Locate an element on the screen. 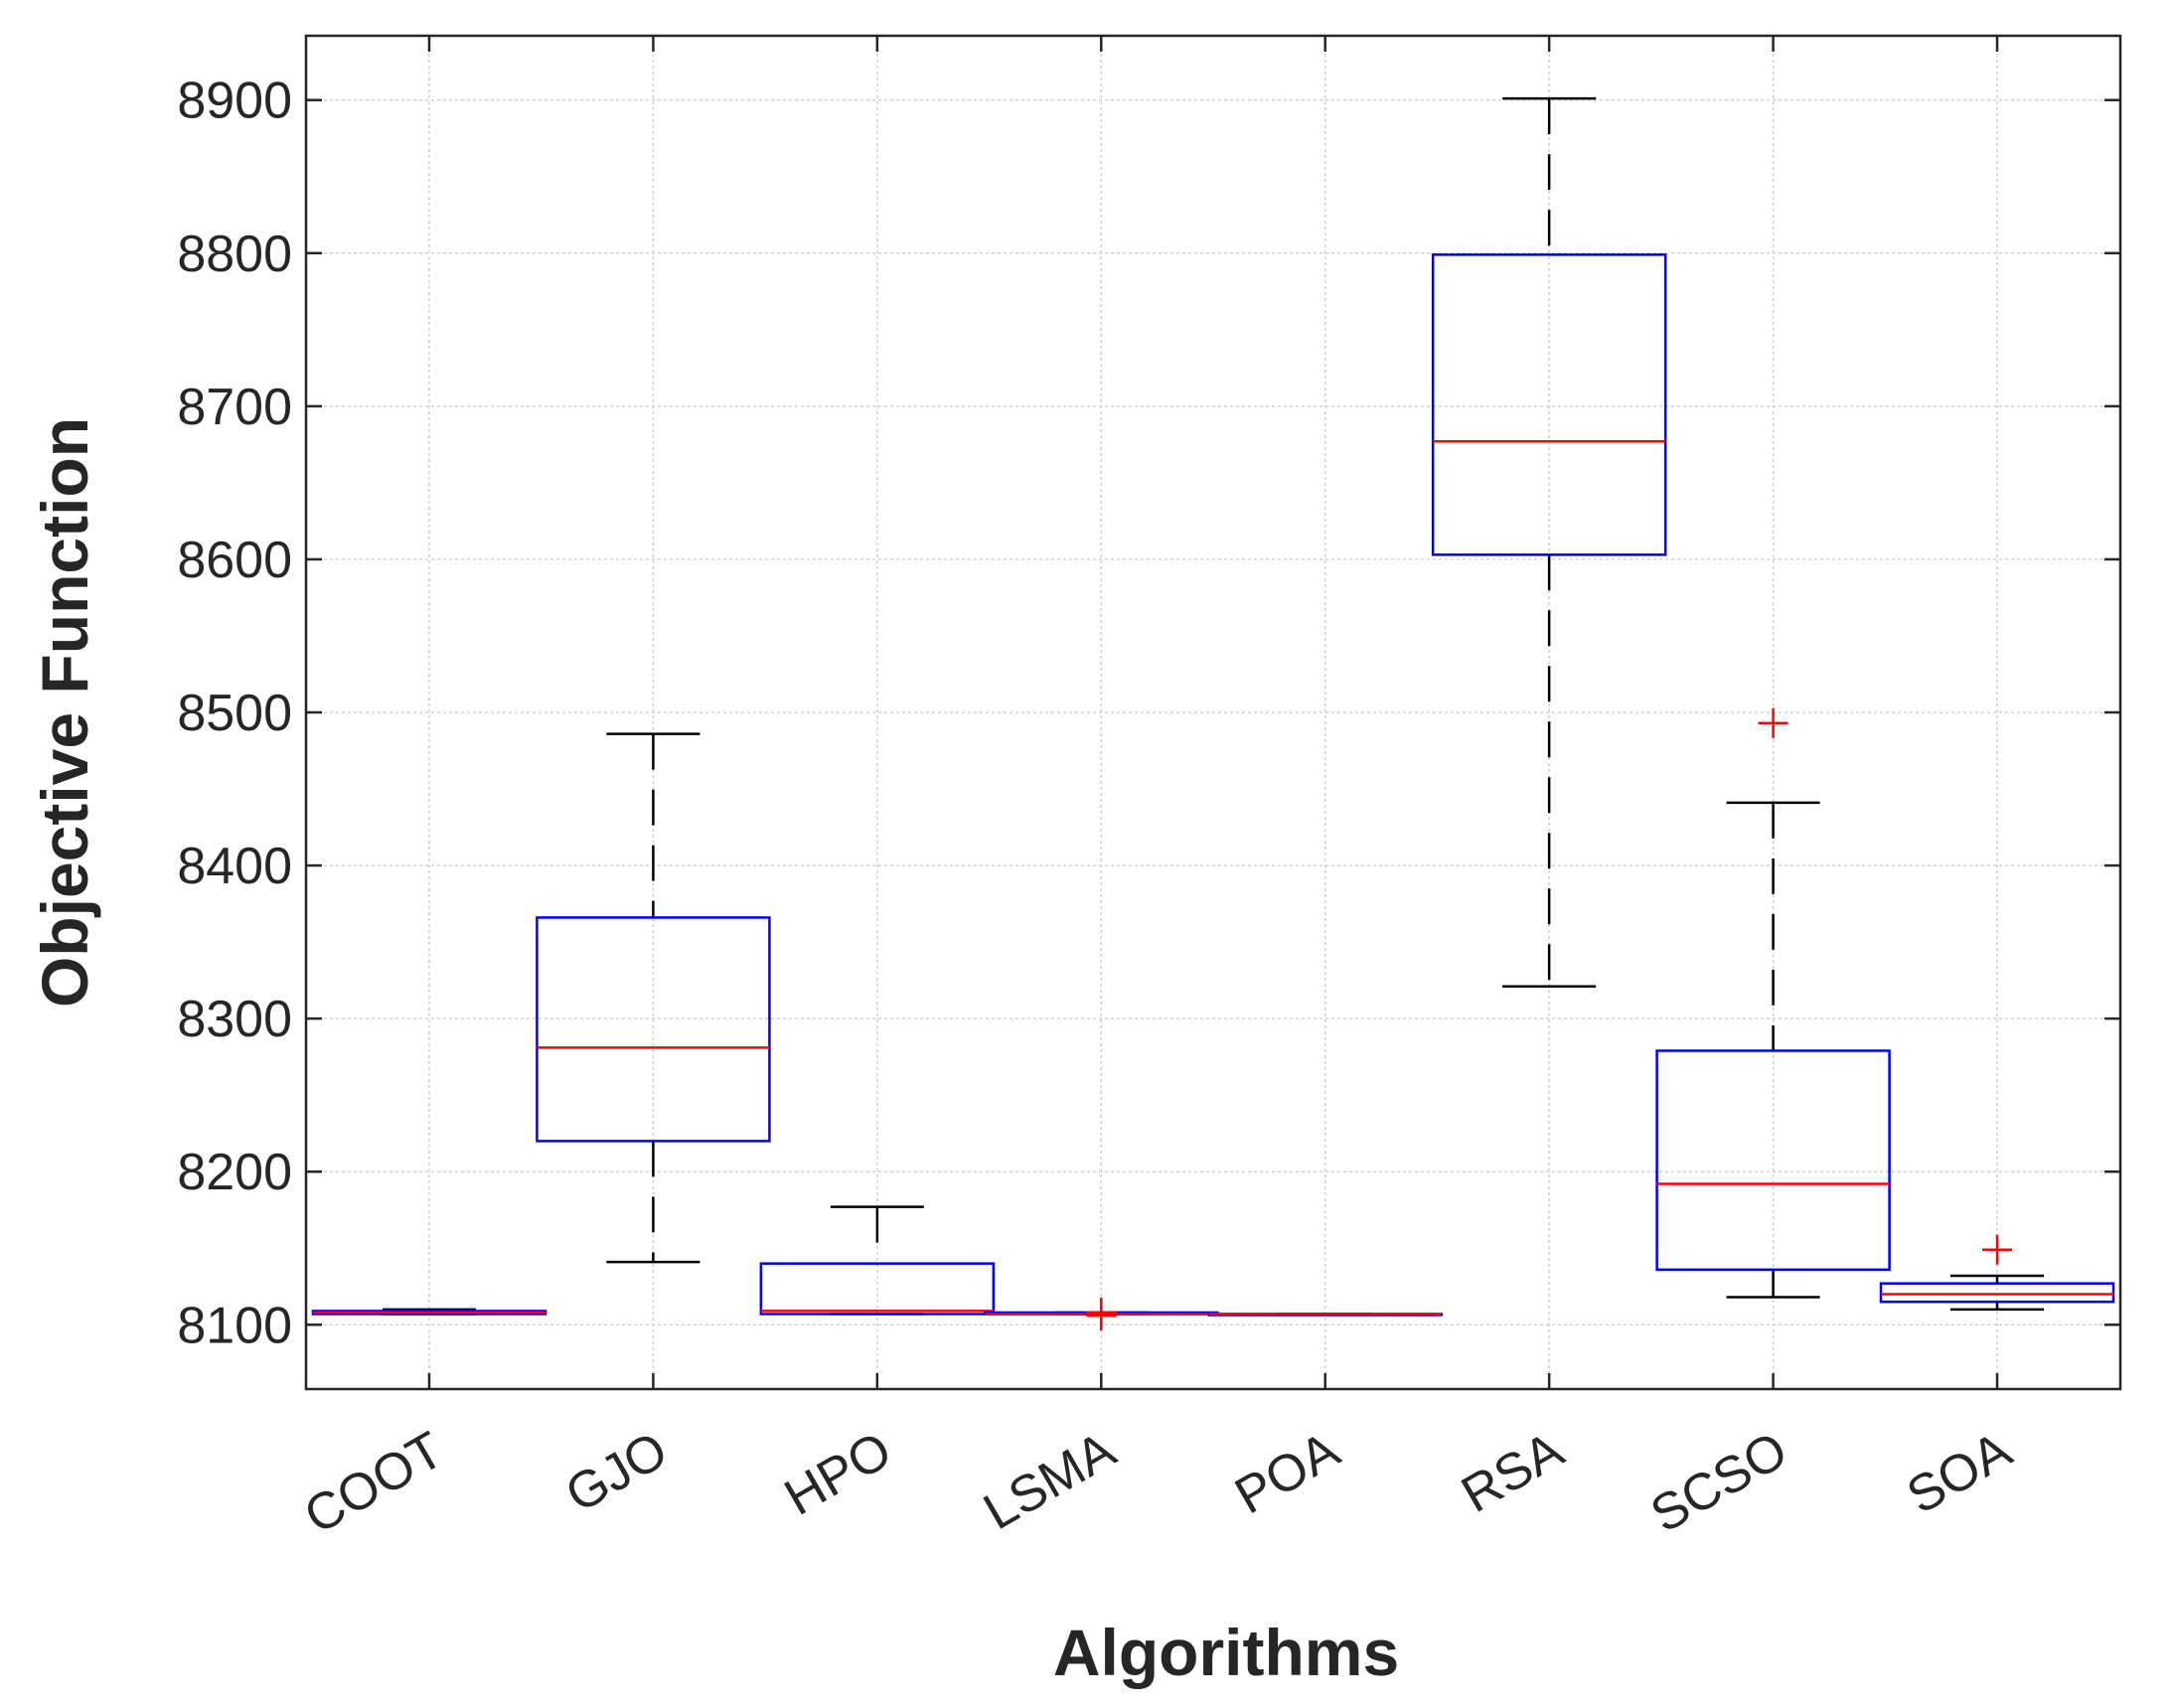  box-group-poa is located at coordinates (1325, 1315).